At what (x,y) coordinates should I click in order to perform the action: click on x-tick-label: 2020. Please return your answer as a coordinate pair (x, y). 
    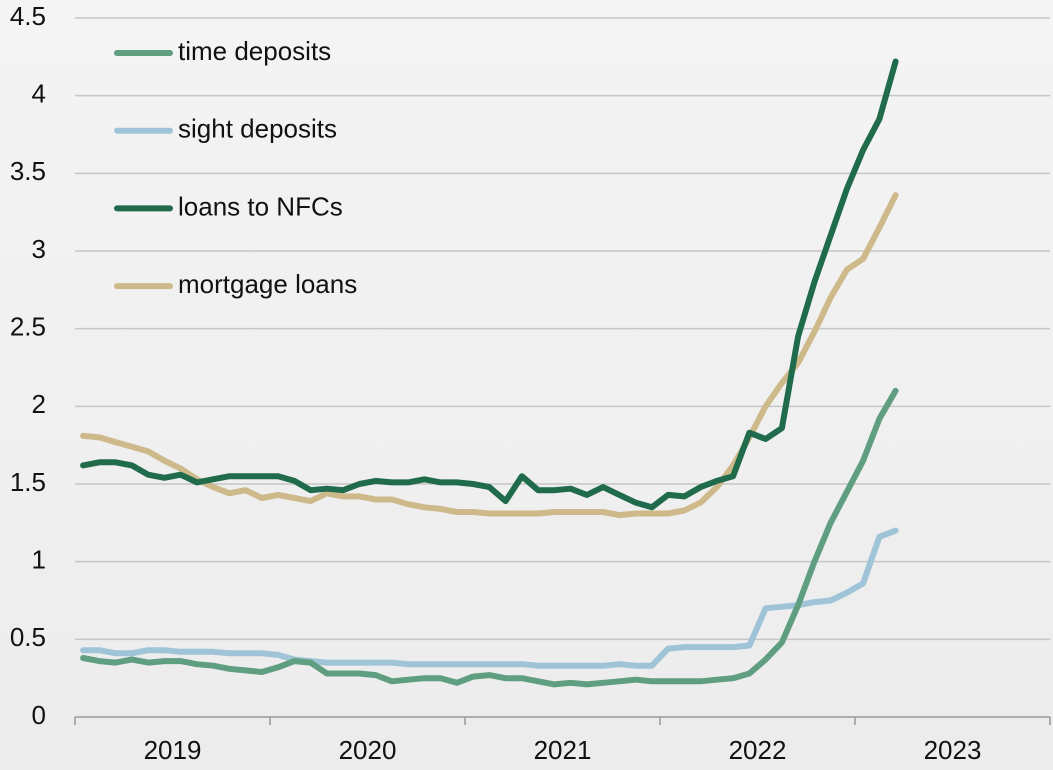
    Looking at the image, I should click on (368, 750).